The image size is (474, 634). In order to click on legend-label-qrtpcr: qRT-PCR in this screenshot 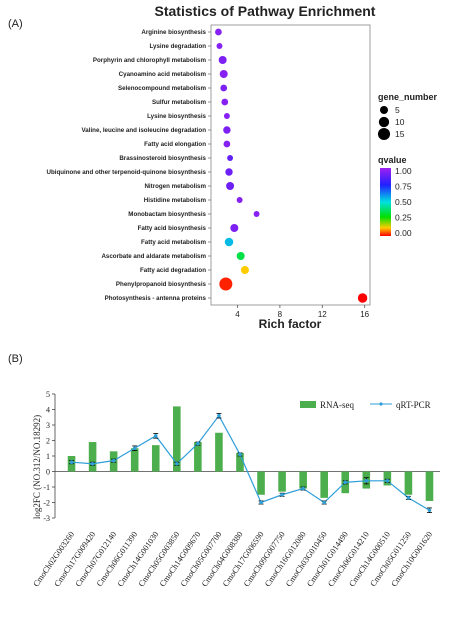, I will do `click(413, 405)`.